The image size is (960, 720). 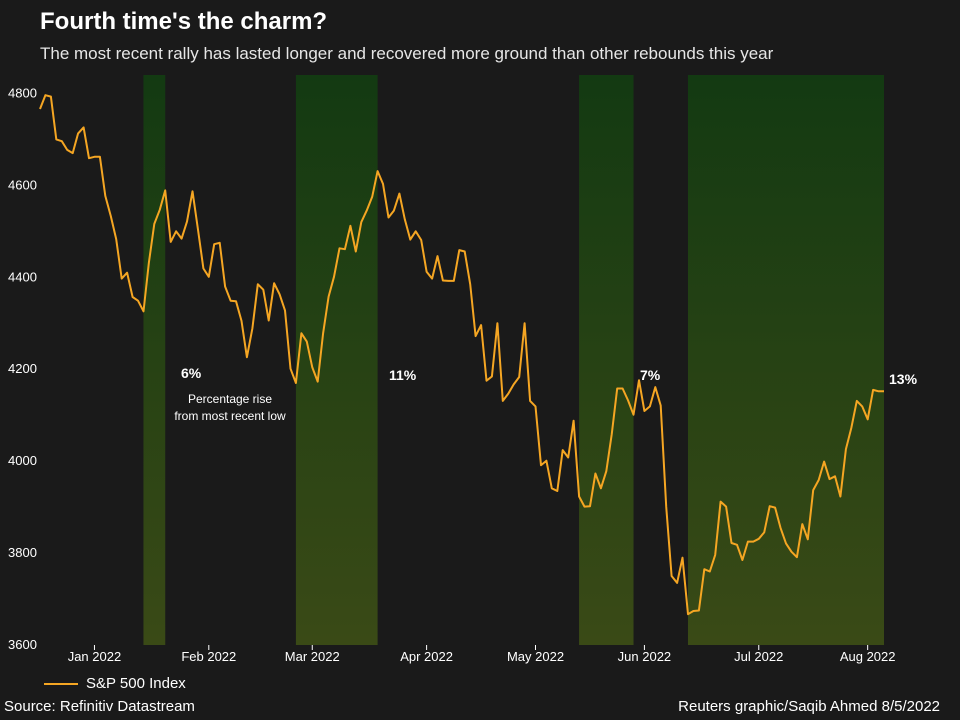 What do you see at coordinates (99, 706) in the screenshot?
I see `source-note: Source: Refinitiv Datastream` at bounding box center [99, 706].